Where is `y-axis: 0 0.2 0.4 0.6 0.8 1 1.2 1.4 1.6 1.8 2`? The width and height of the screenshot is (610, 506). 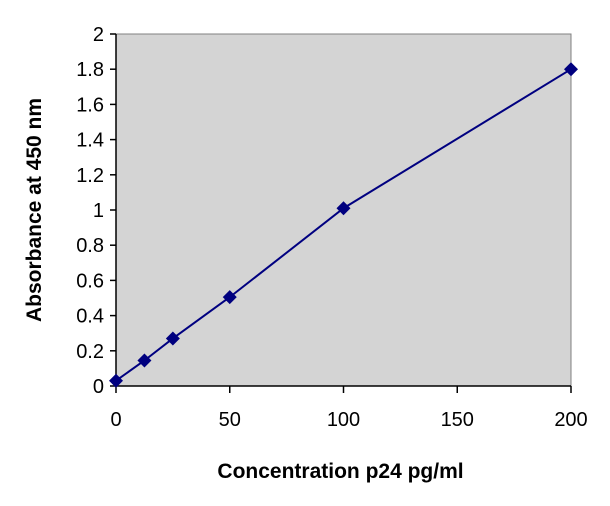 y-axis: 0 0.2 0.4 0.6 0.8 1 1.2 1.4 1.6 1.8 2 is located at coordinates (96, 211).